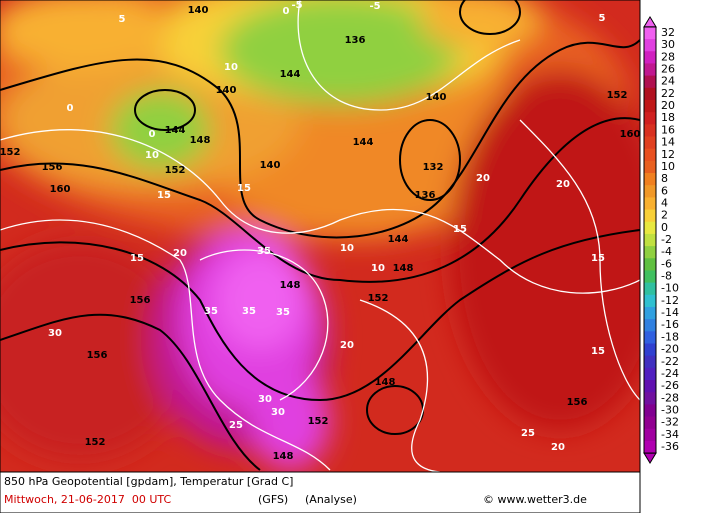 The width and height of the screenshot is (704, 517). I want to click on legend-label: -36, so click(670, 446).